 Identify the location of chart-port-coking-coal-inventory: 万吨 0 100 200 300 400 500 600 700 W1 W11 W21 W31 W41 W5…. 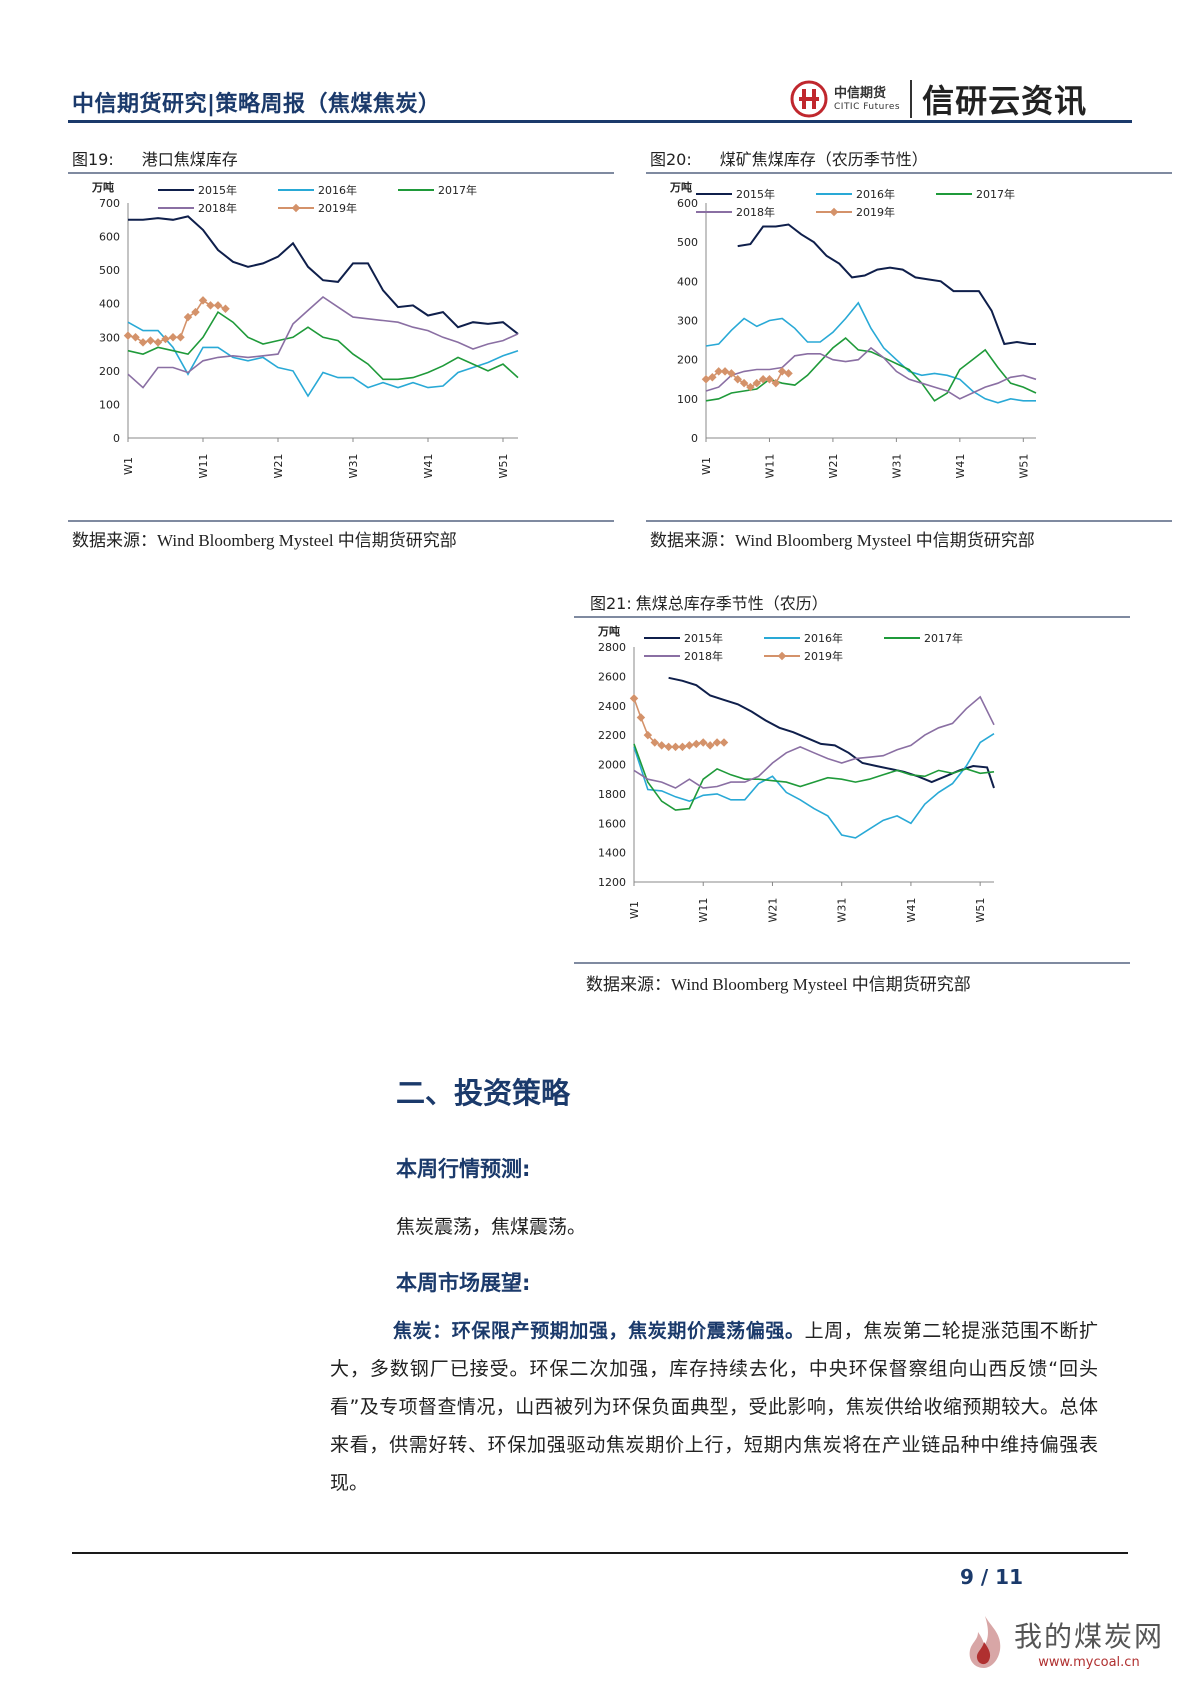
(305, 329).